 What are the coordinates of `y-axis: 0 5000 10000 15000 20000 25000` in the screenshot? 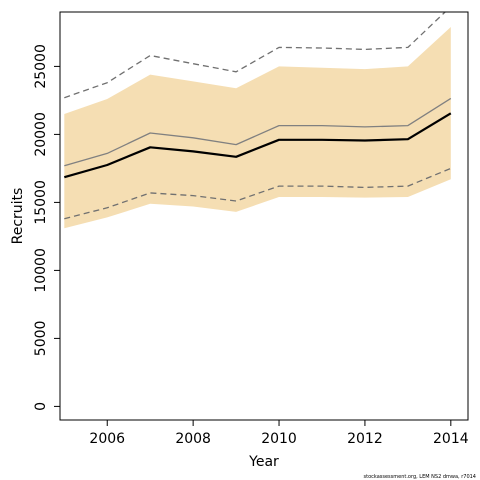 It's located at (46, 227).